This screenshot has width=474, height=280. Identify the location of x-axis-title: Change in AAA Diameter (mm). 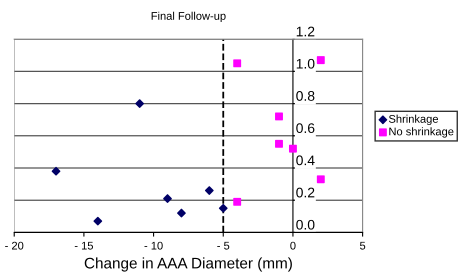
(188, 264).